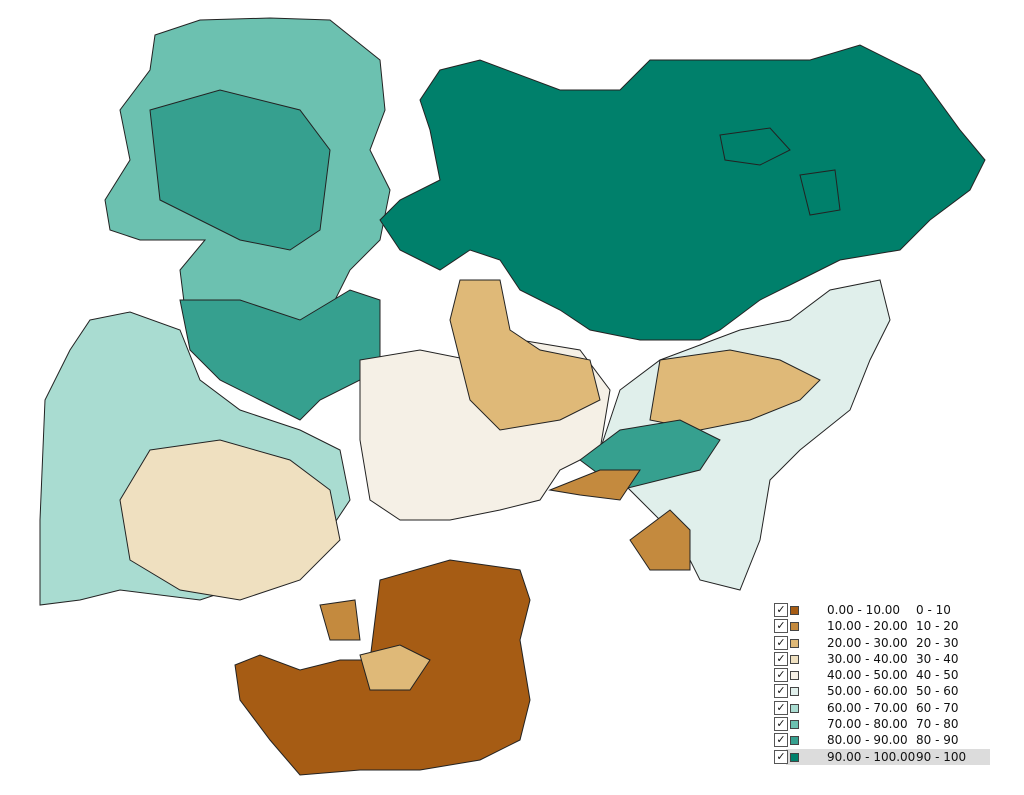 The width and height of the screenshot is (1024, 795). I want to click on legend-label: 90 - 100, so click(941, 756).